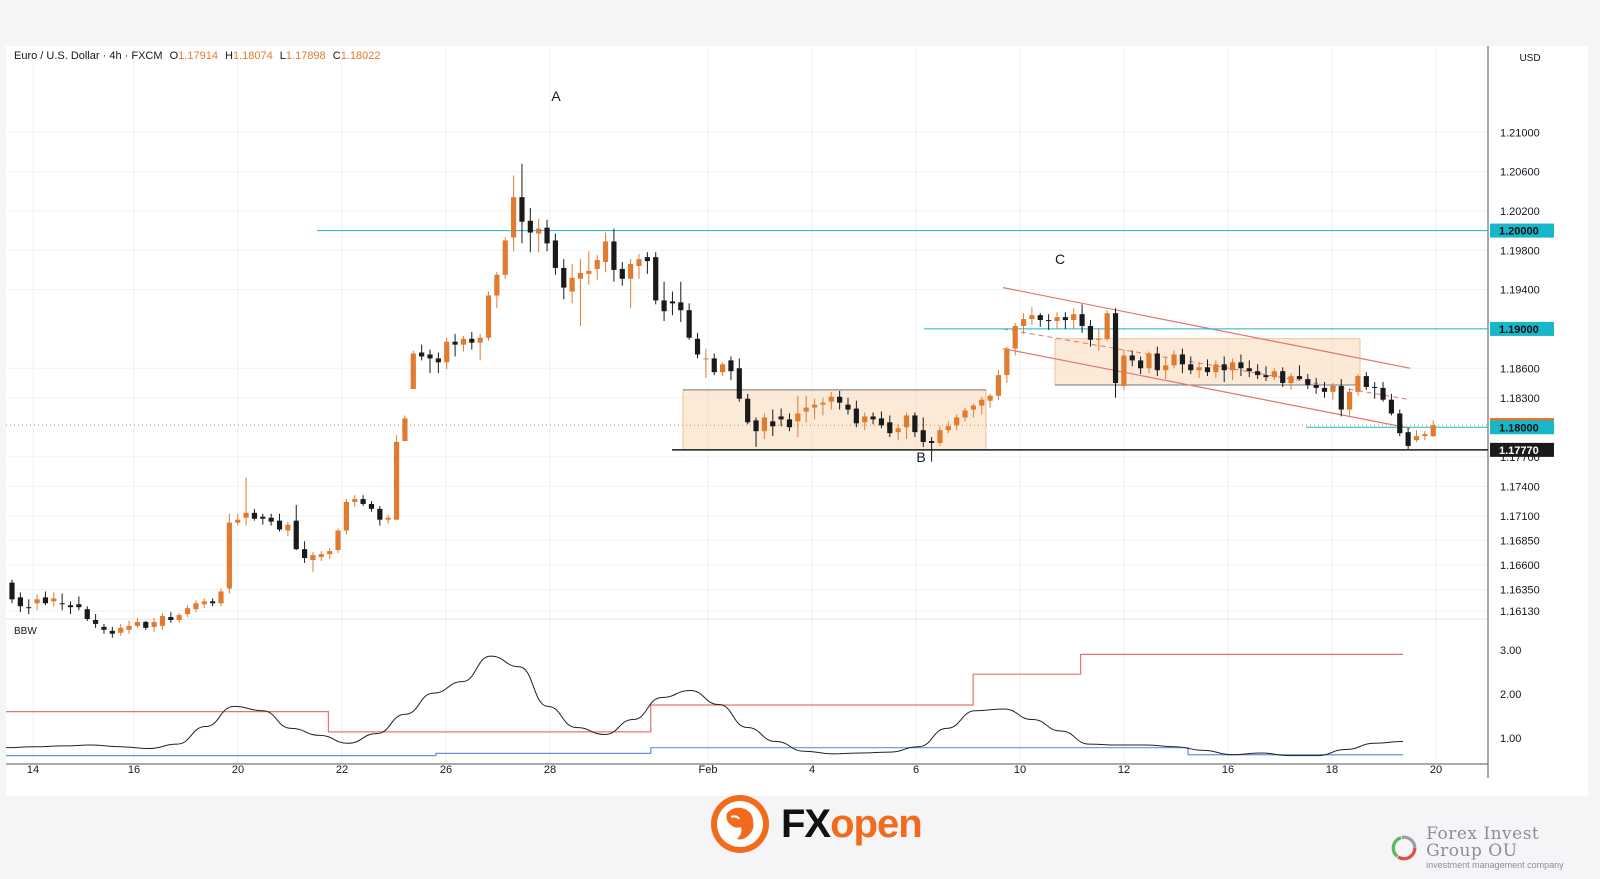 The image size is (1600, 879). What do you see at coordinates (1483, 842) in the screenshot?
I see `fig-name: Forex Invest Group OU` at bounding box center [1483, 842].